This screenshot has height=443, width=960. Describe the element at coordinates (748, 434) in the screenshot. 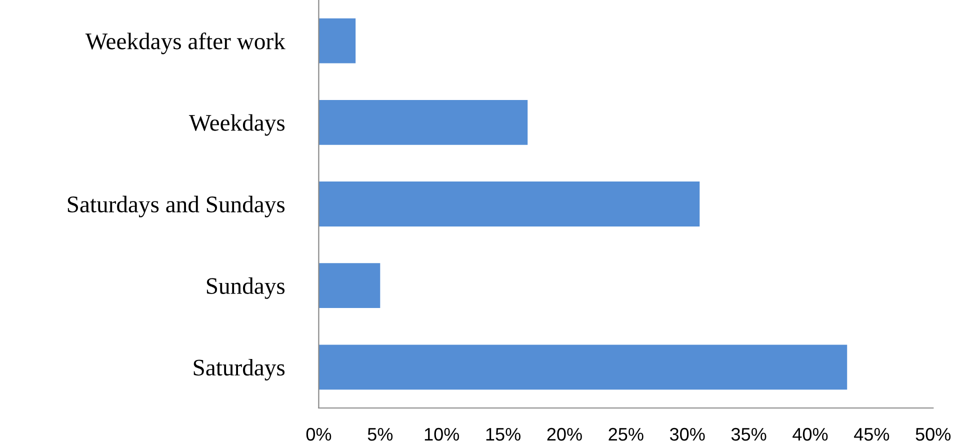

I see `x-tick-label: 35%` at that location.